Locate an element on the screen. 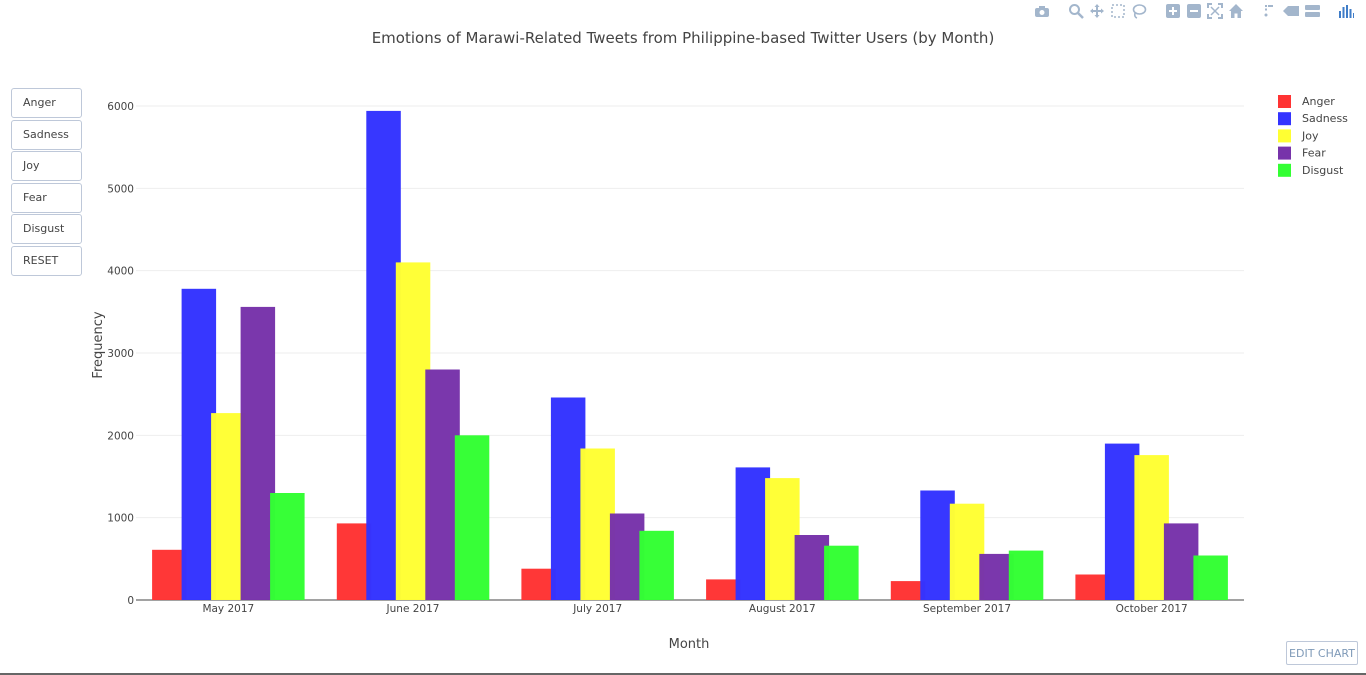 The image size is (1366, 675). emotion-filter-menu: Anger Sadness Joy Fear Disgust RESET is located at coordinates (46, 183).